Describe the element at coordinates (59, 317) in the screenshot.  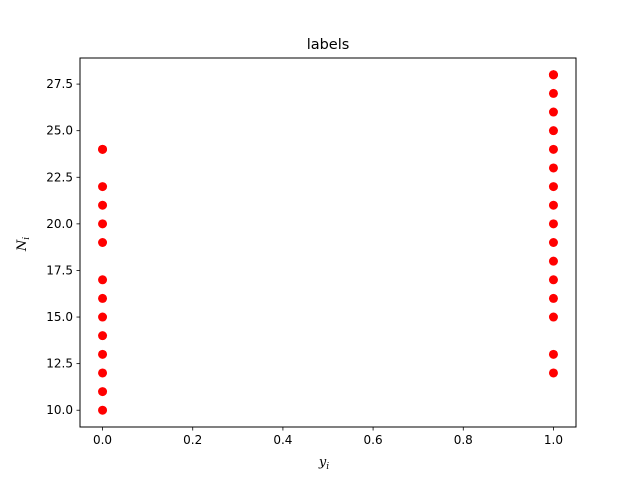
I see `y-tick-label: 15.0` at that location.